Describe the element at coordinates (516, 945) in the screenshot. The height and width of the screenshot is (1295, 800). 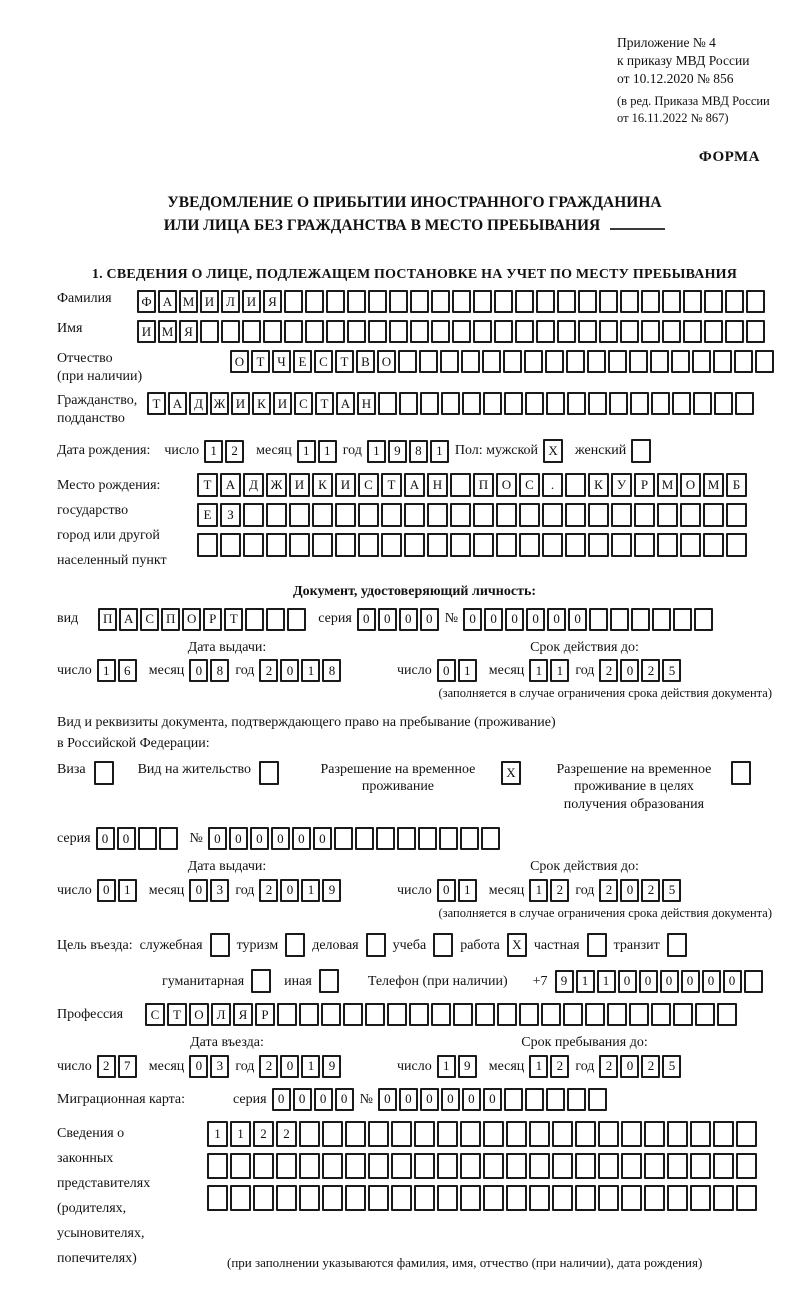
I see `char-box: X` at that location.